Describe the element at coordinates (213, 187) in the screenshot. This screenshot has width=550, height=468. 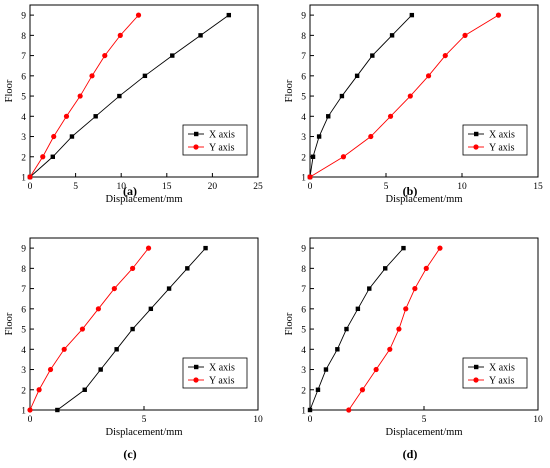
I see `x-tick-label: 20` at that location.